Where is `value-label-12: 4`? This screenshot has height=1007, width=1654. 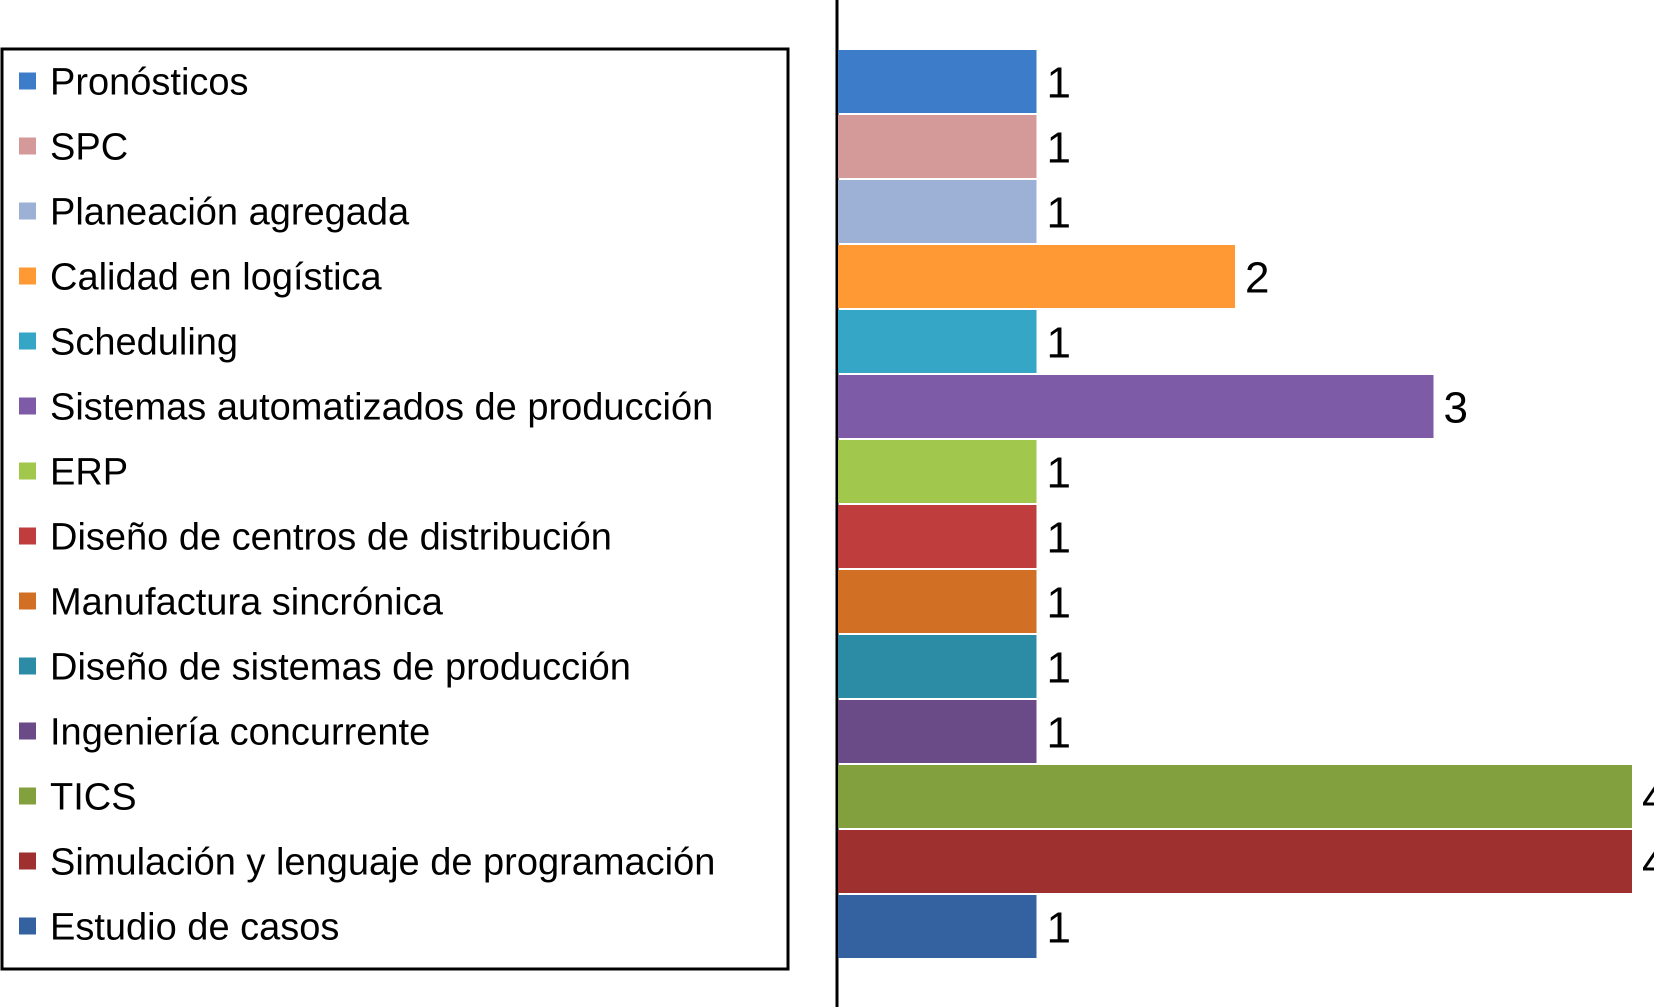 value-label-12: 4 is located at coordinates (1648, 863).